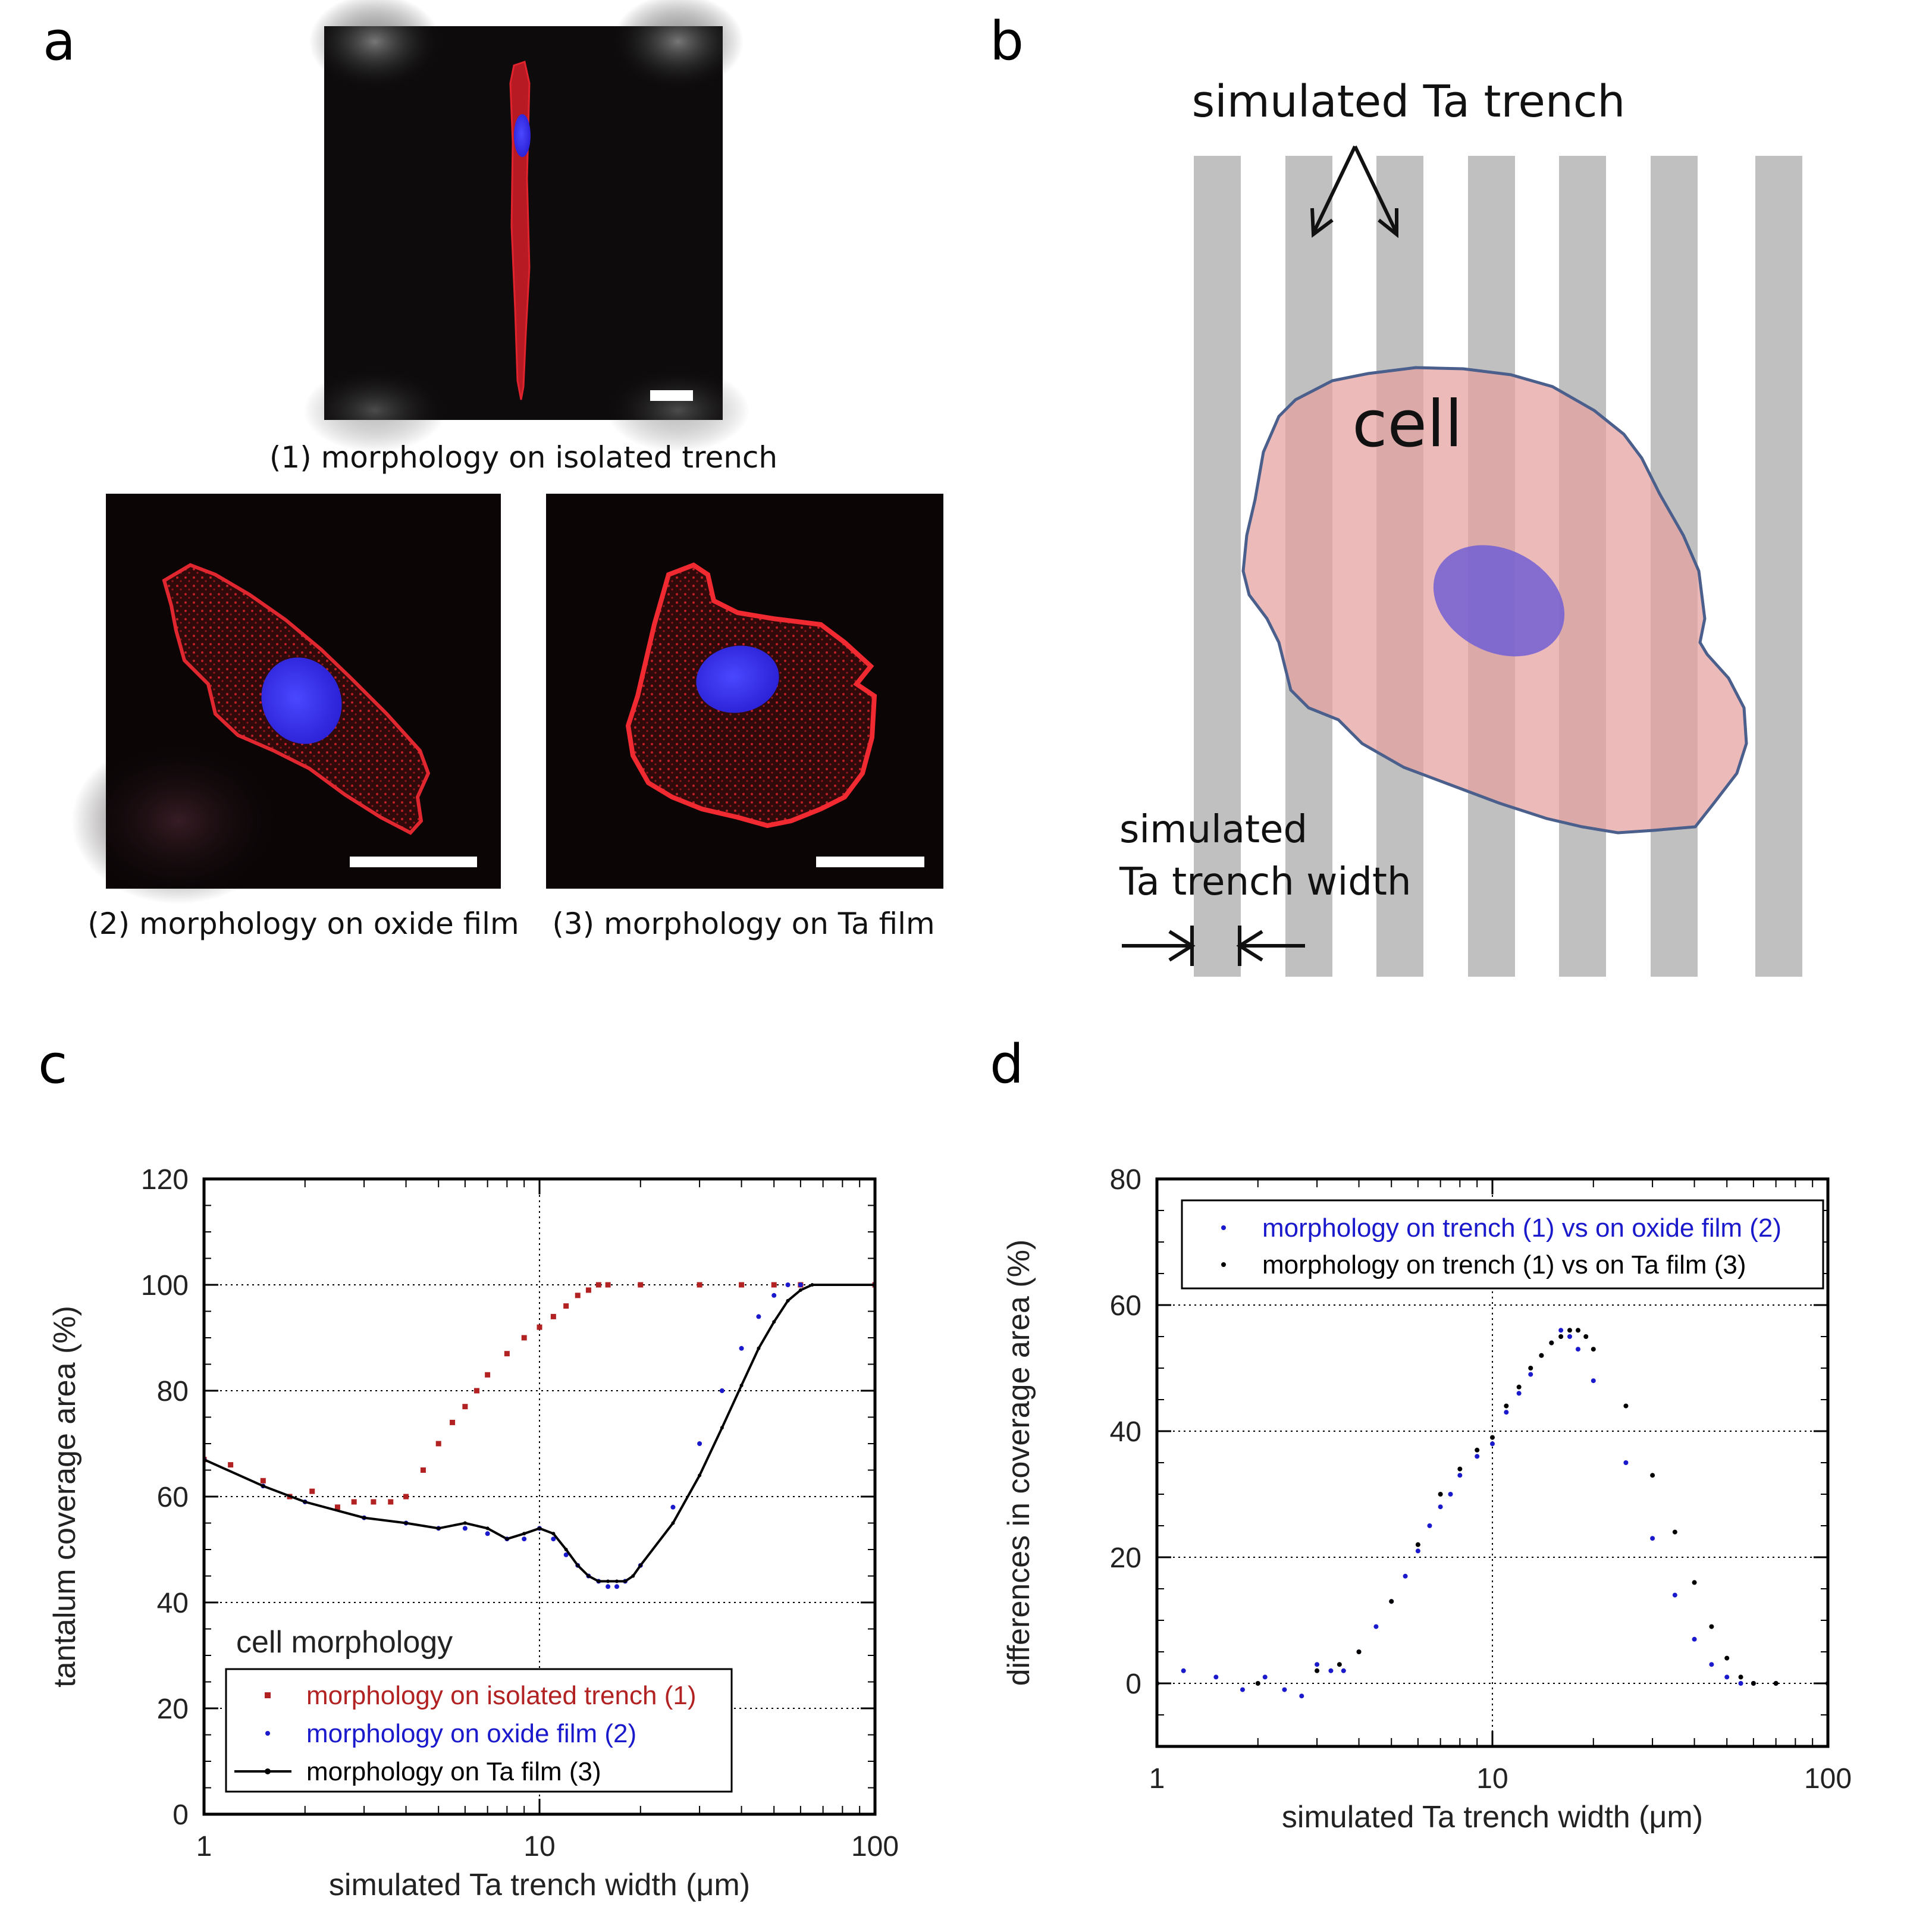 The height and width of the screenshot is (1932, 1907). What do you see at coordinates (479, 1730) in the screenshot?
I see `legend-box` at bounding box center [479, 1730].